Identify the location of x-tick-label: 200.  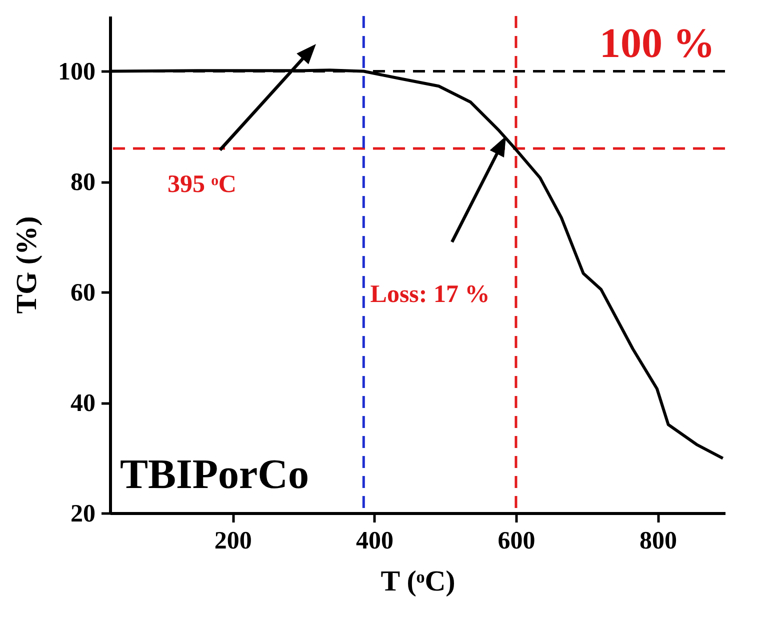
(233, 541).